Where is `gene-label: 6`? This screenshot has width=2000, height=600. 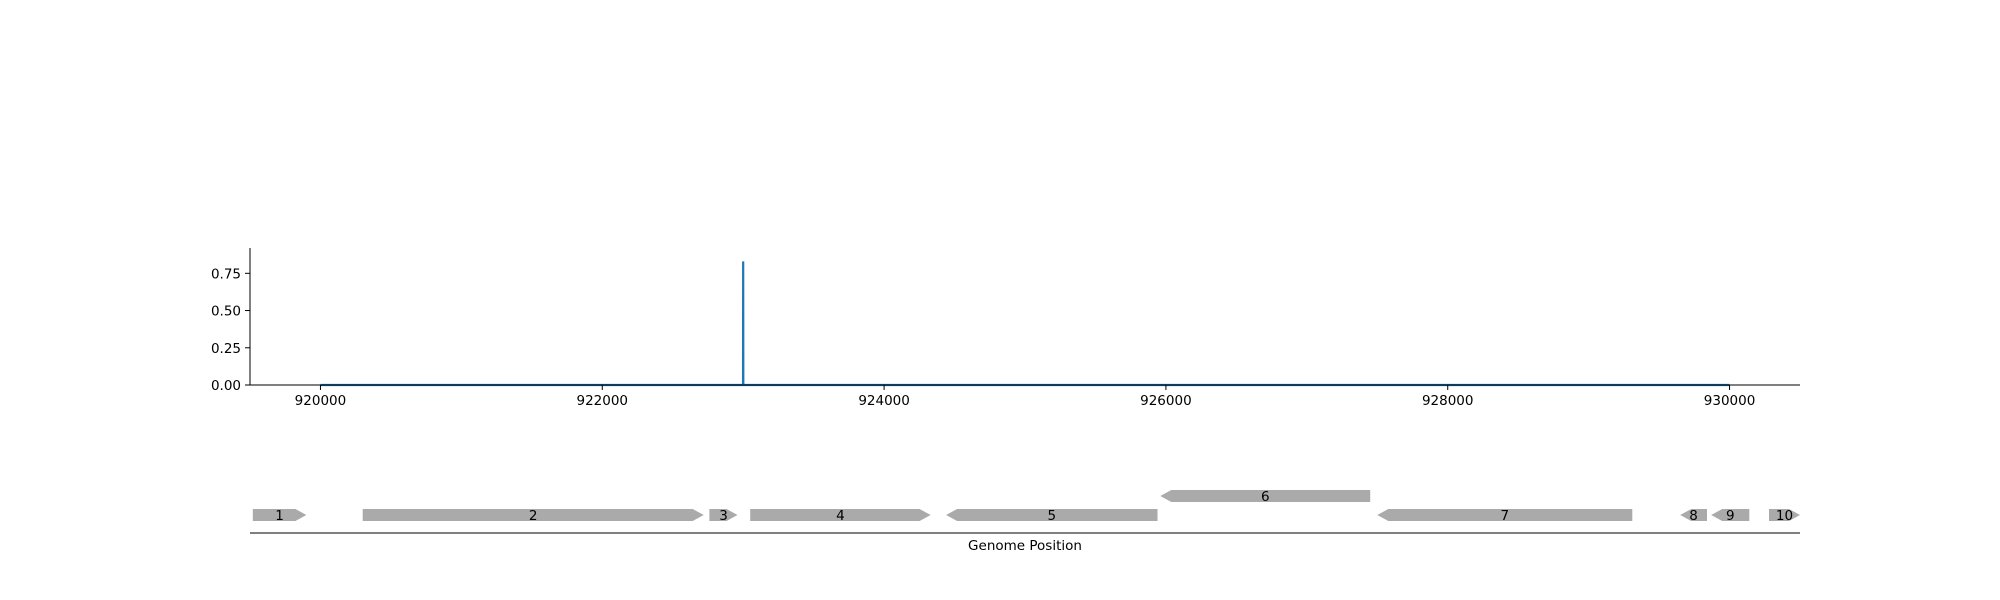 gene-label: 6 is located at coordinates (1265, 497).